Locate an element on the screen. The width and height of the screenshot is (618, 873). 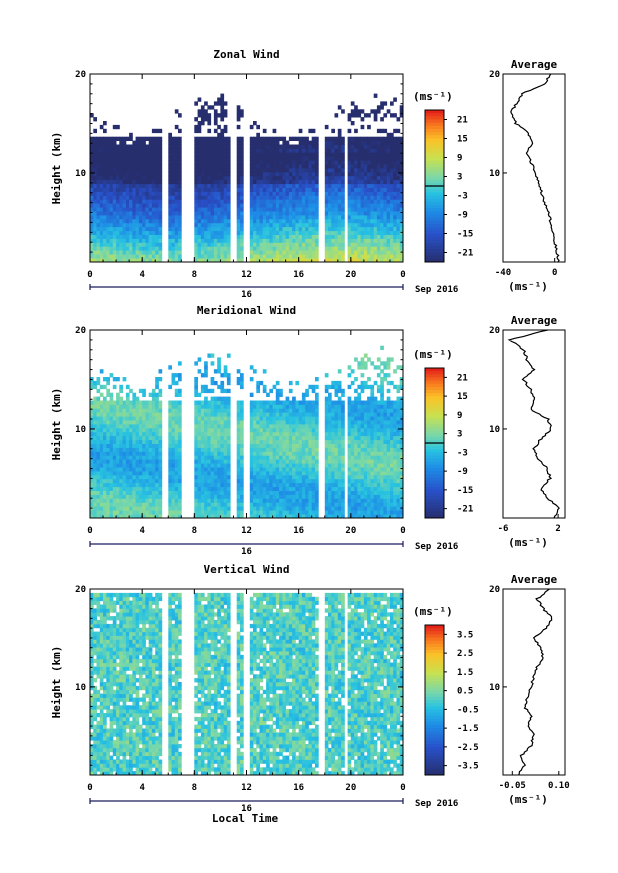
profile-title: Average is located at coordinates (534, 64).